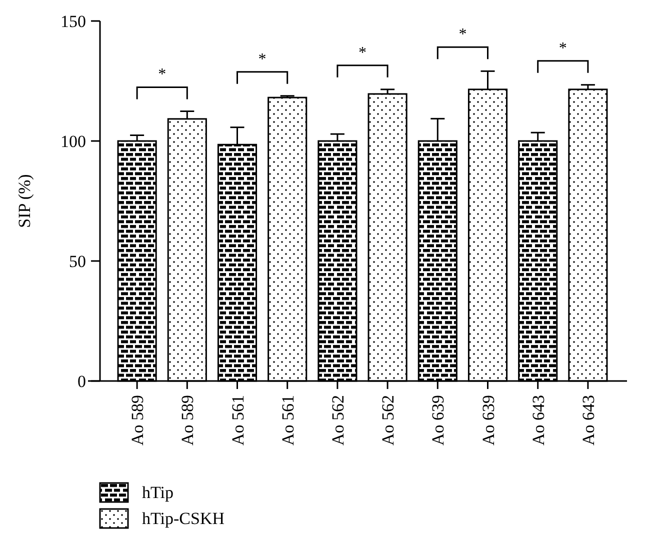  I want to click on y-tick-label: 50, so click(77, 261).